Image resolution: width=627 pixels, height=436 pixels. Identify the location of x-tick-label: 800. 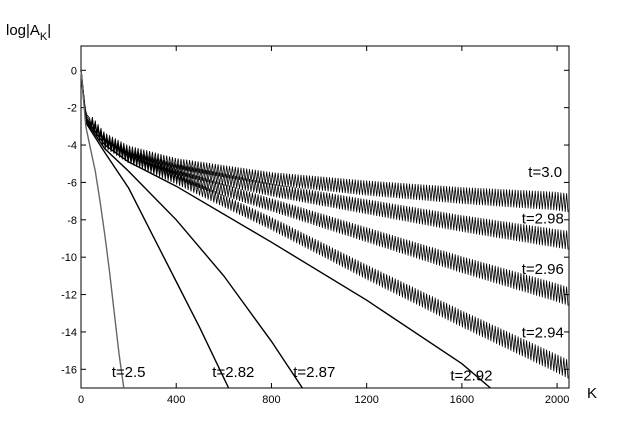
(271, 400).